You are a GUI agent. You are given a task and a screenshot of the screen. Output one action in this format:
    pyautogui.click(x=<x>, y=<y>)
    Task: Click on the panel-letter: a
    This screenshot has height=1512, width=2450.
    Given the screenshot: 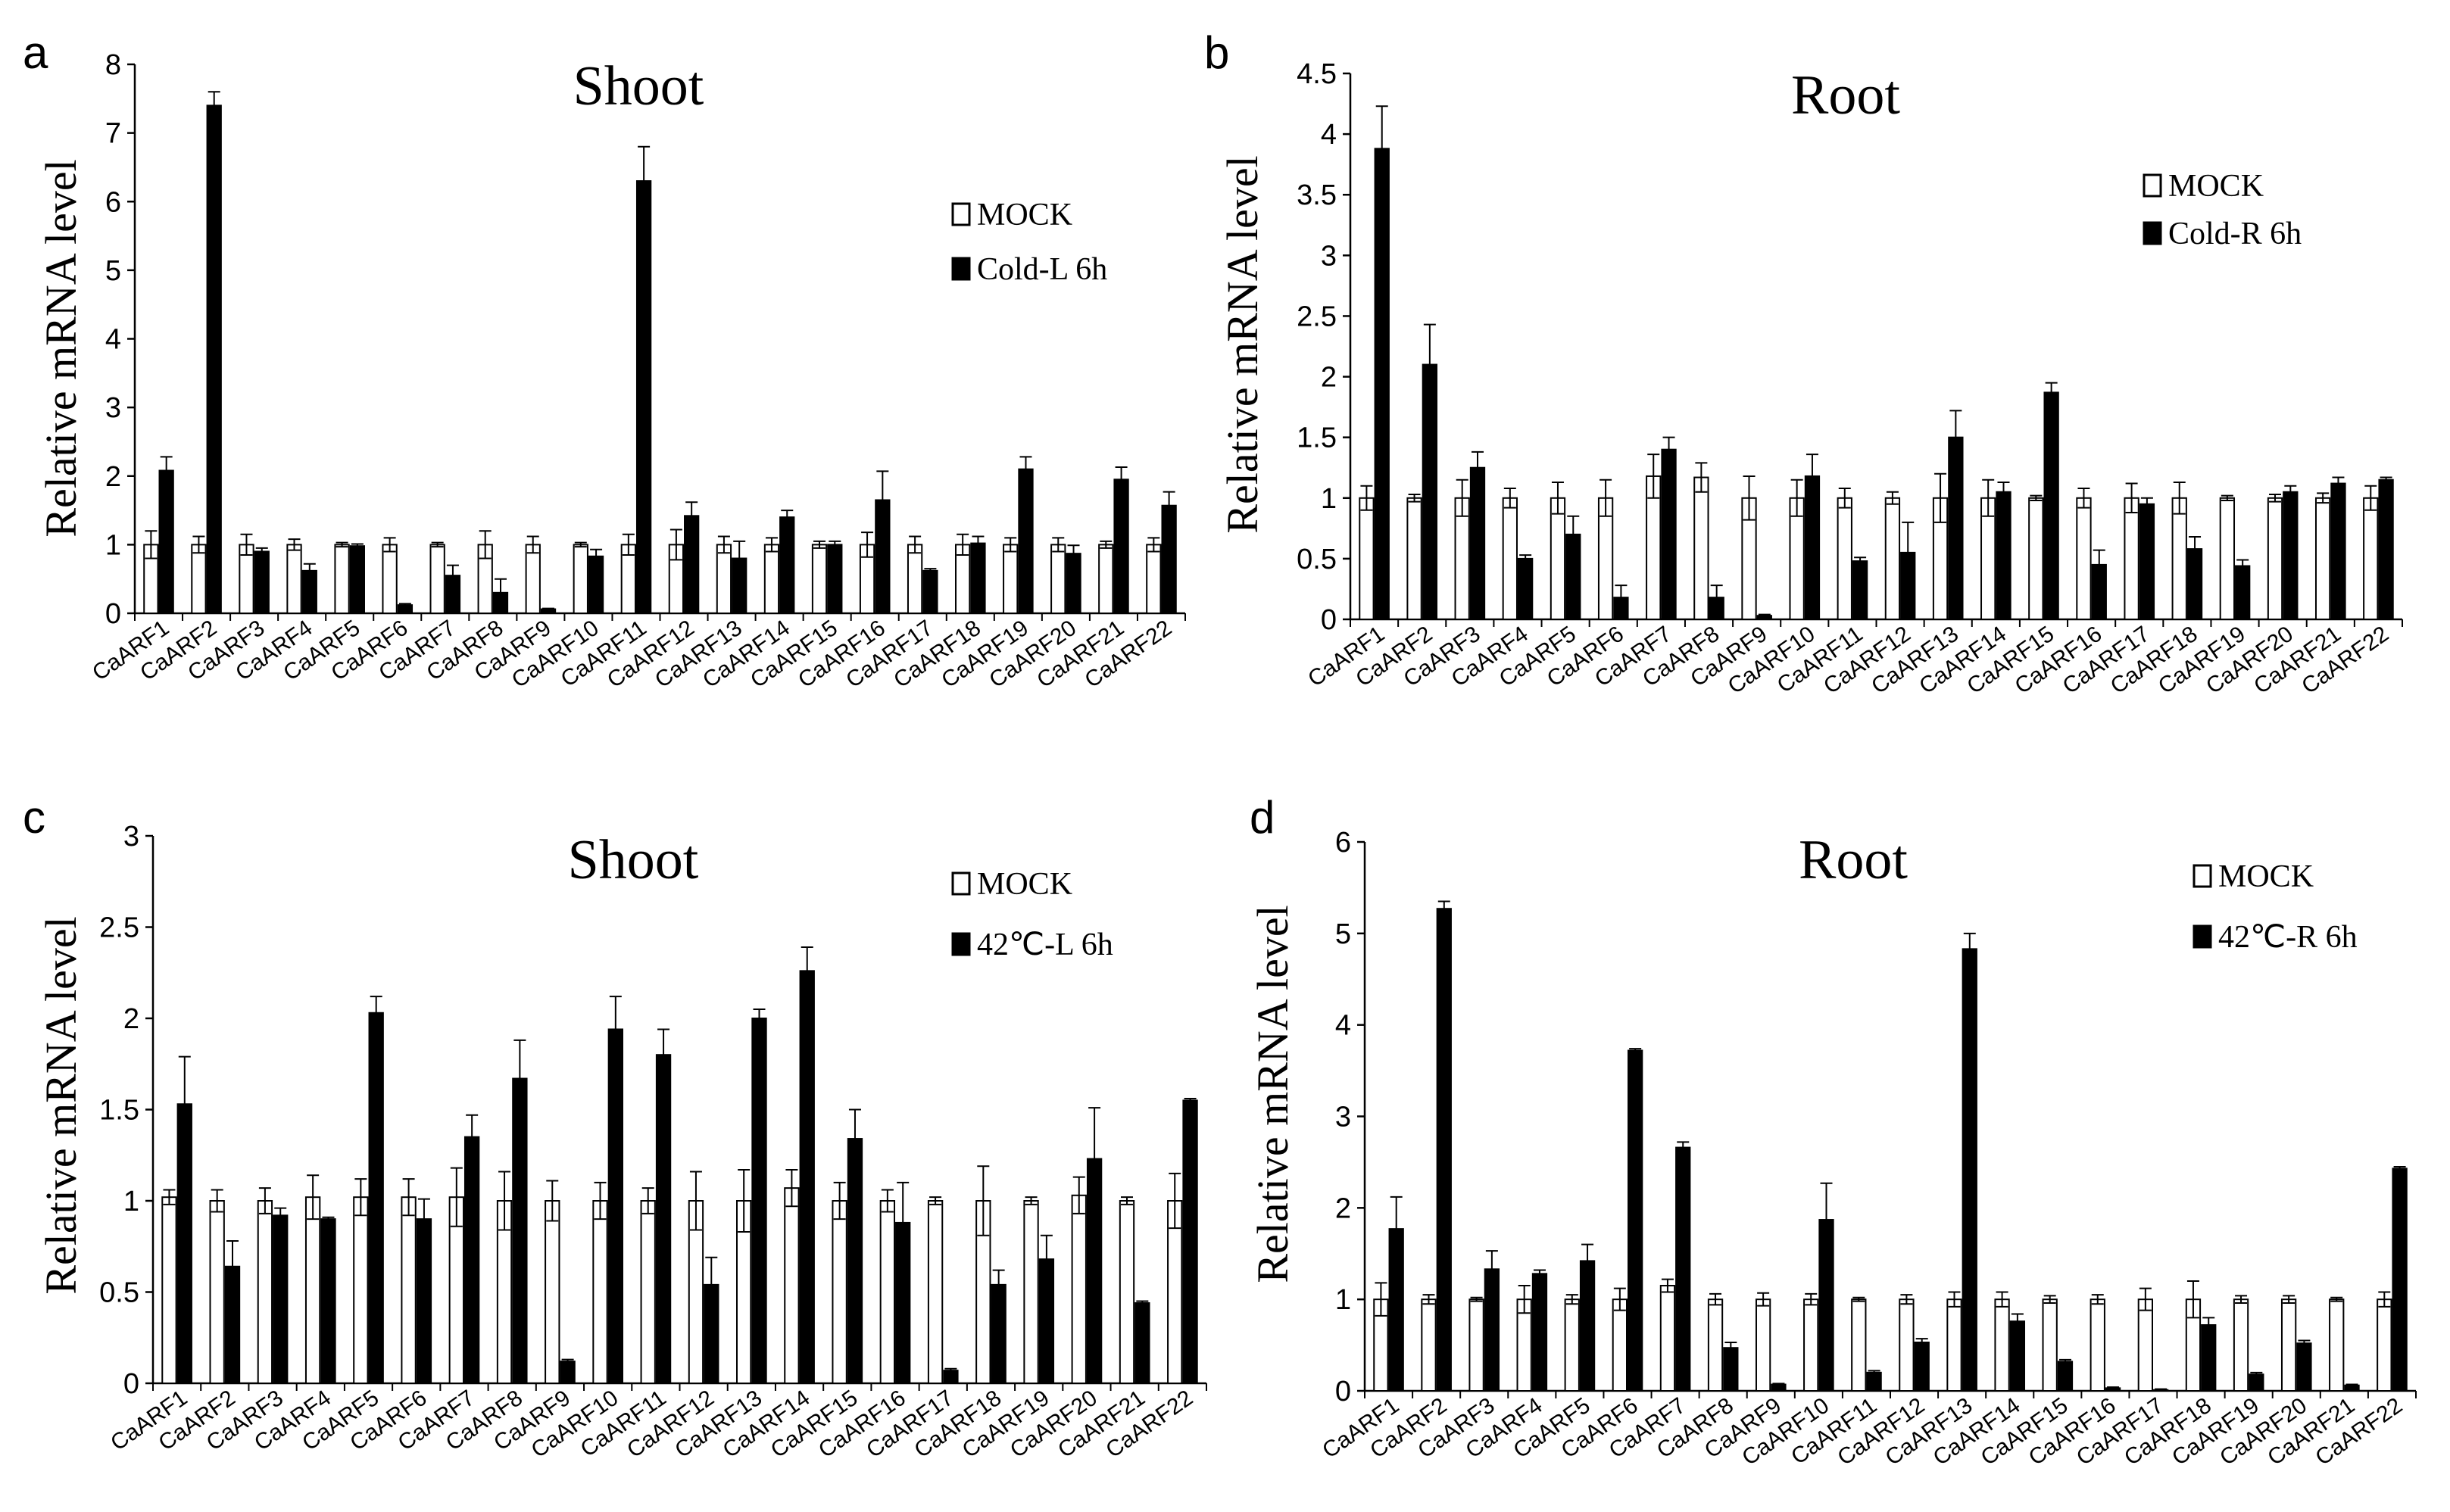 What is the action you would take?
    pyautogui.click(x=36, y=53)
    